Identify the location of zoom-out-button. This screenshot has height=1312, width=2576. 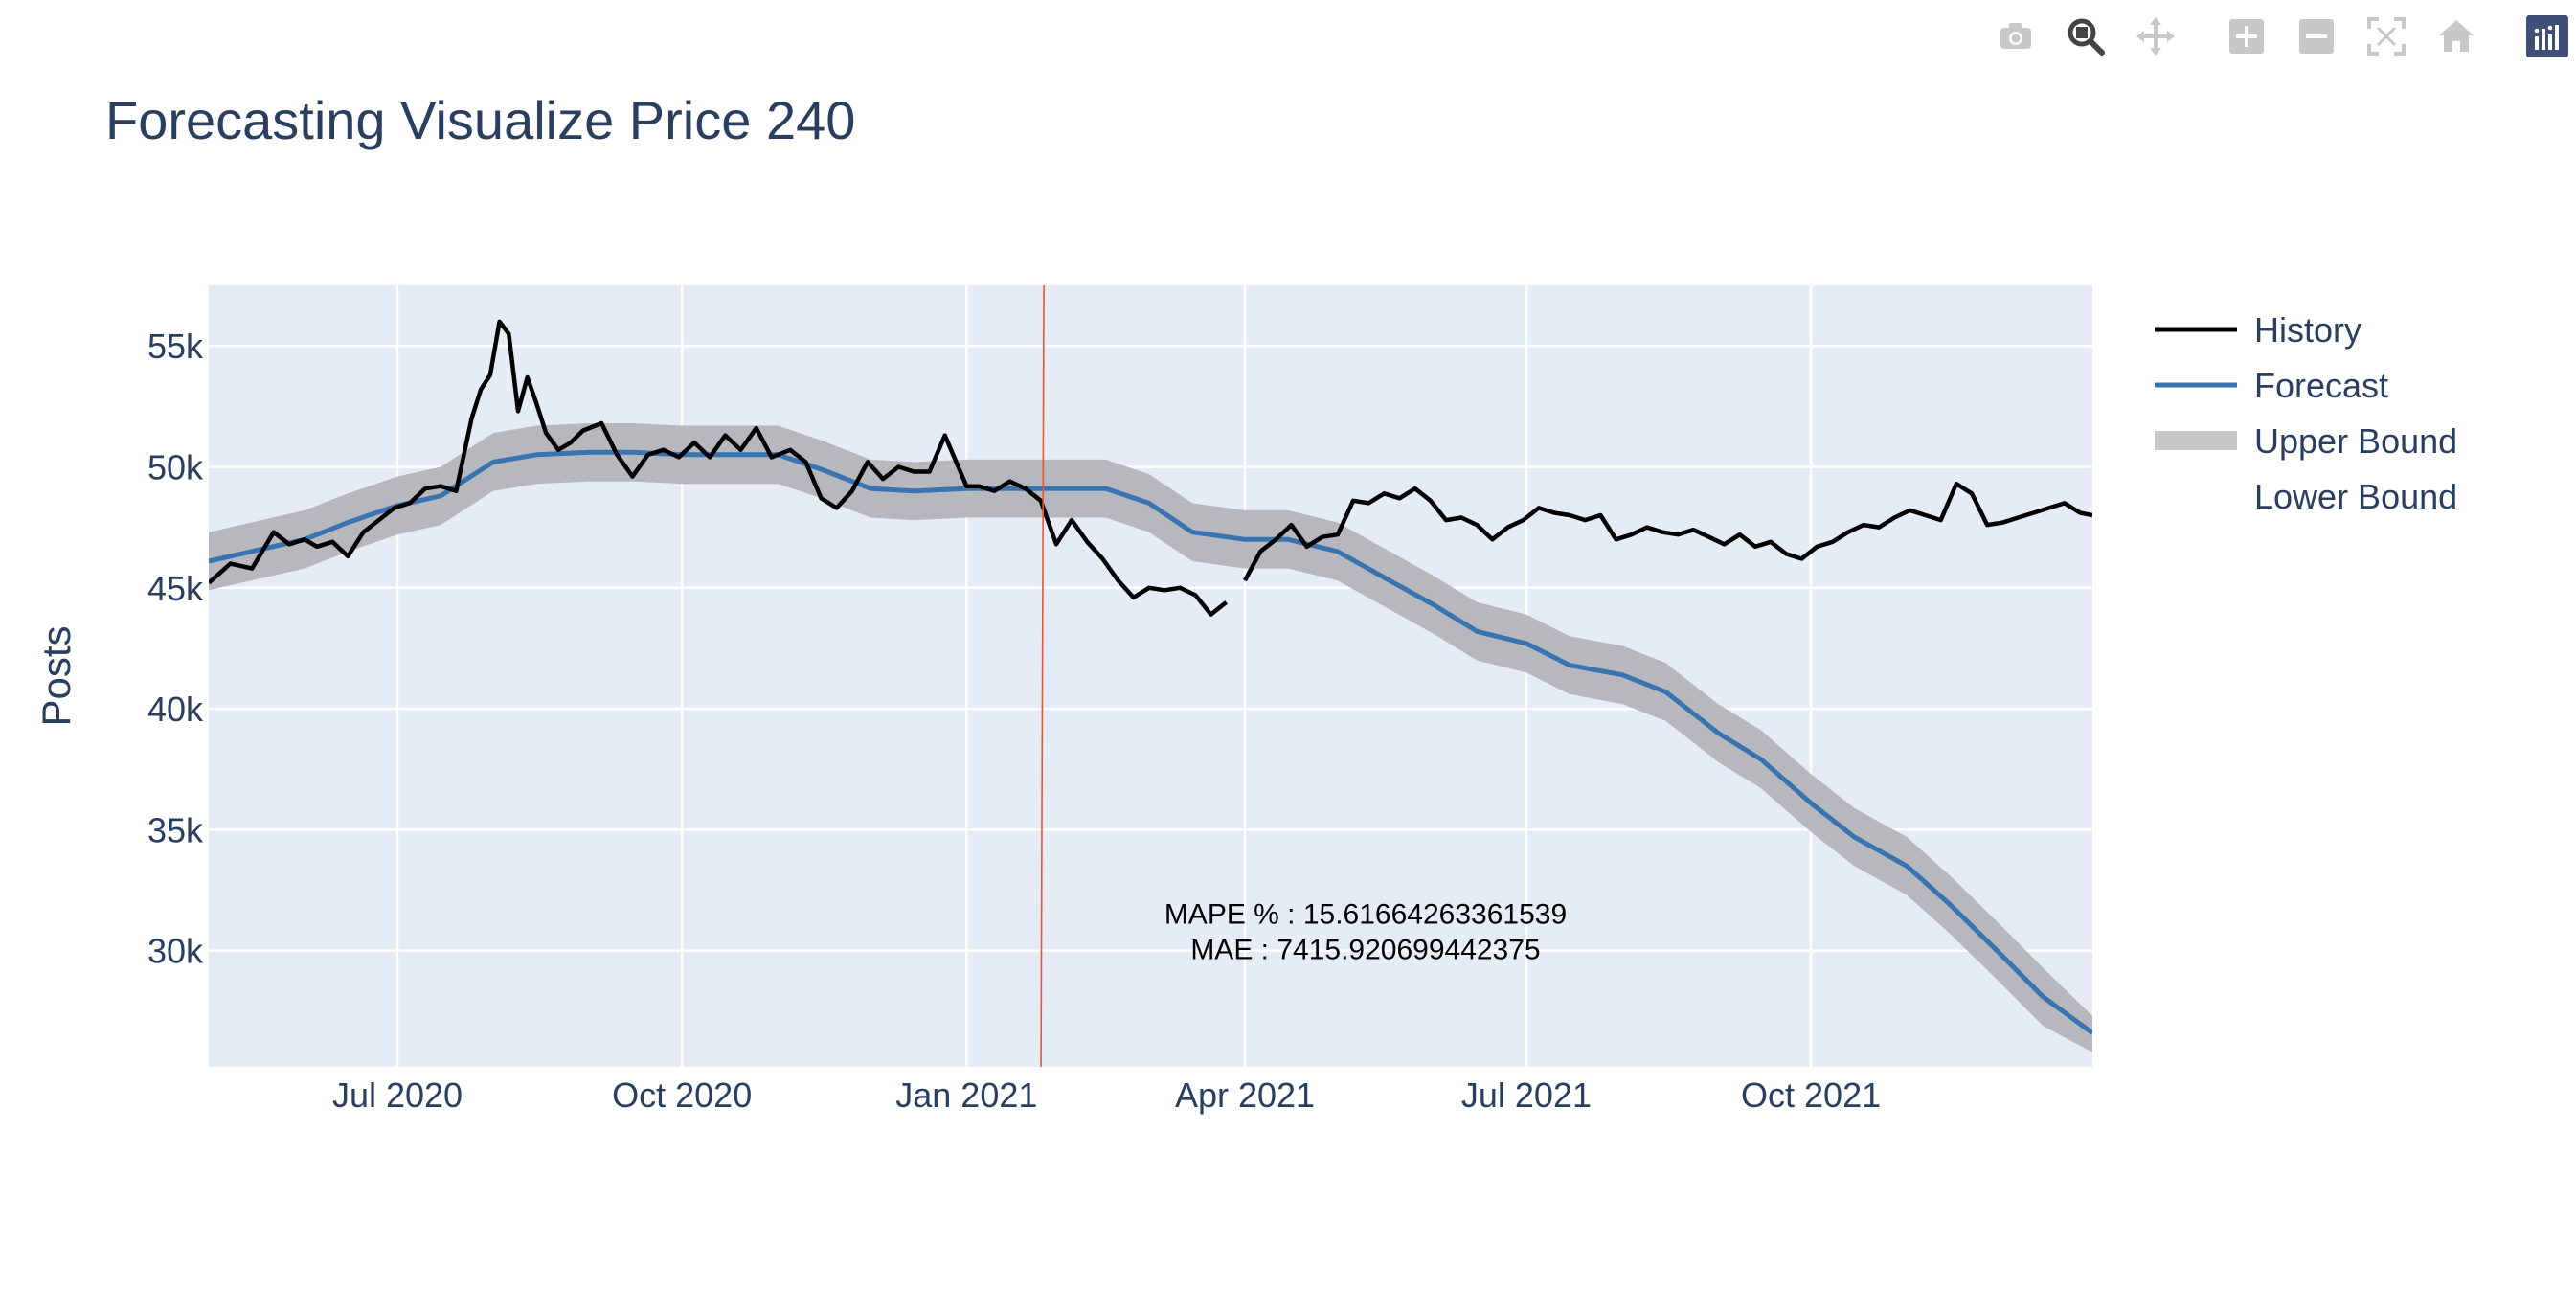
(2316, 36).